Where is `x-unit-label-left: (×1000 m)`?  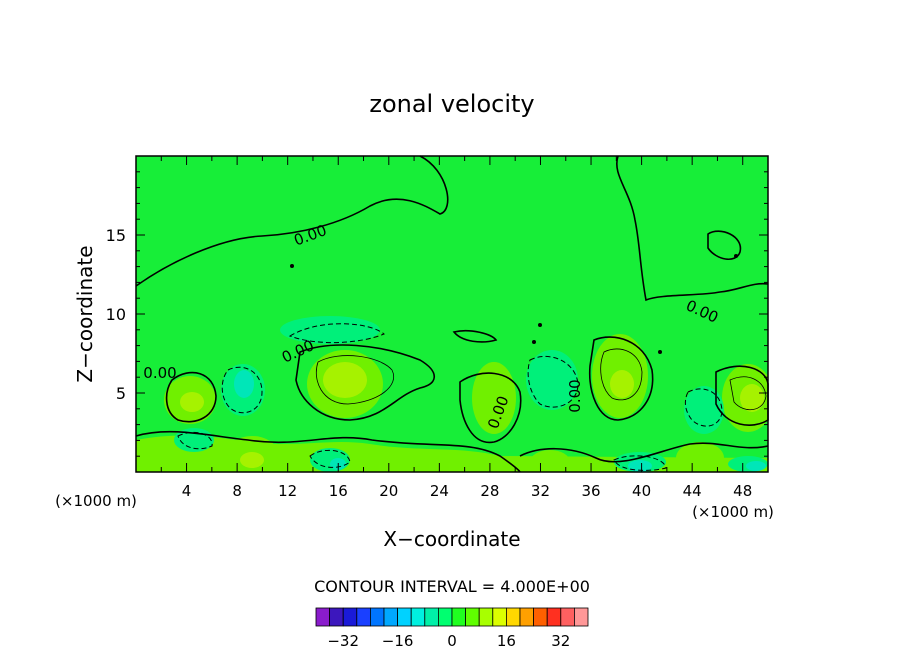 x-unit-label-left: (×1000 m) is located at coordinates (96, 501).